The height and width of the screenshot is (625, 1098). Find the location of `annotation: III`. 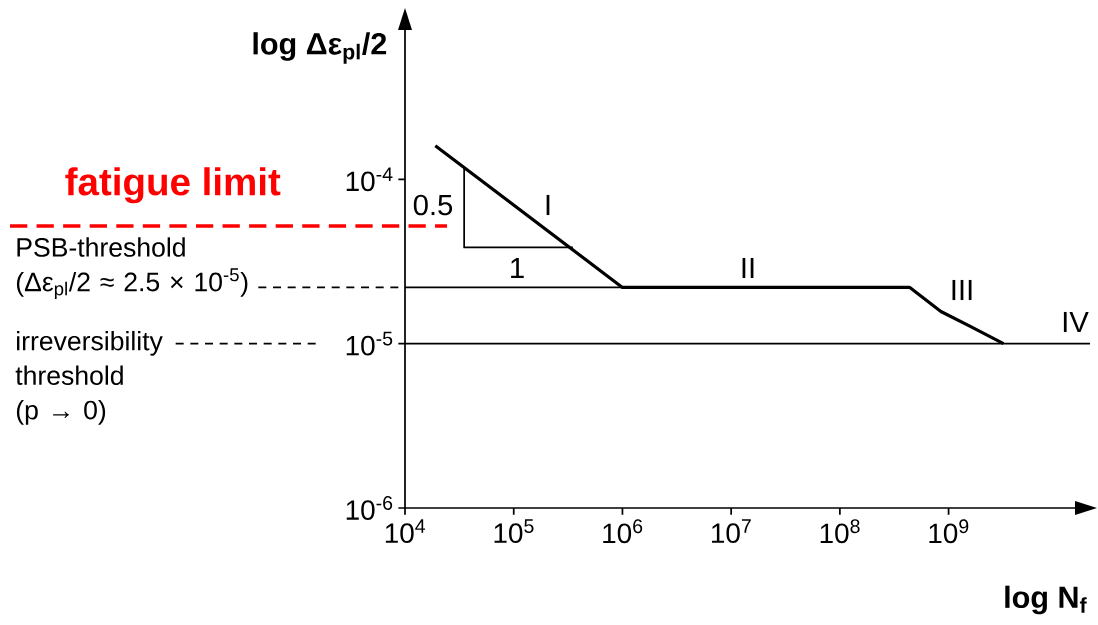

annotation: III is located at coordinates (962, 290).